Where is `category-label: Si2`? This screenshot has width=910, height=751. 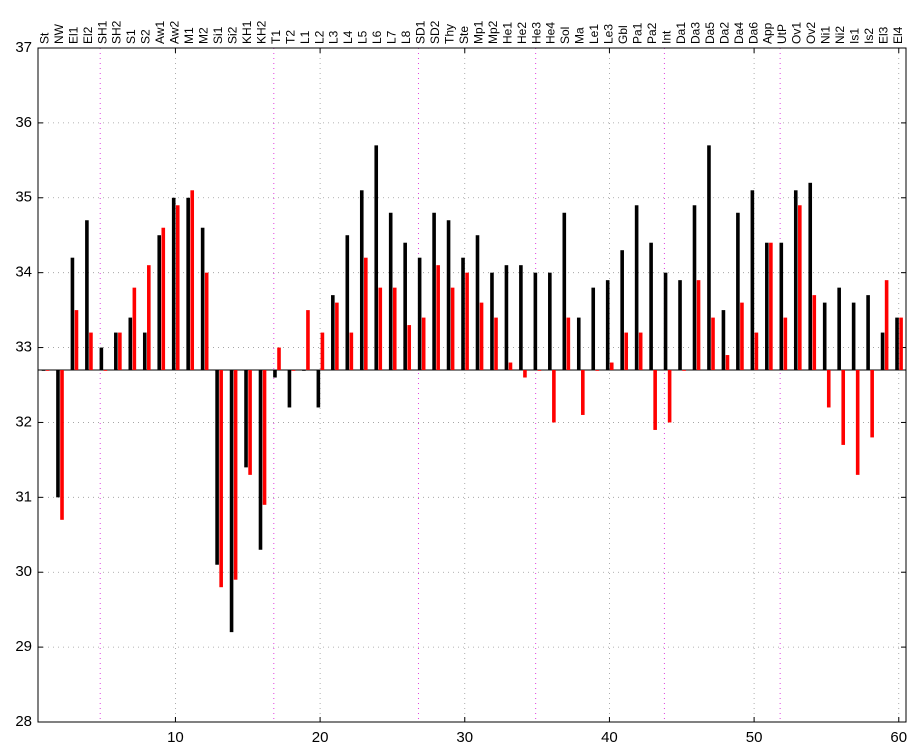
category-label: Si2 is located at coordinates (232, 35).